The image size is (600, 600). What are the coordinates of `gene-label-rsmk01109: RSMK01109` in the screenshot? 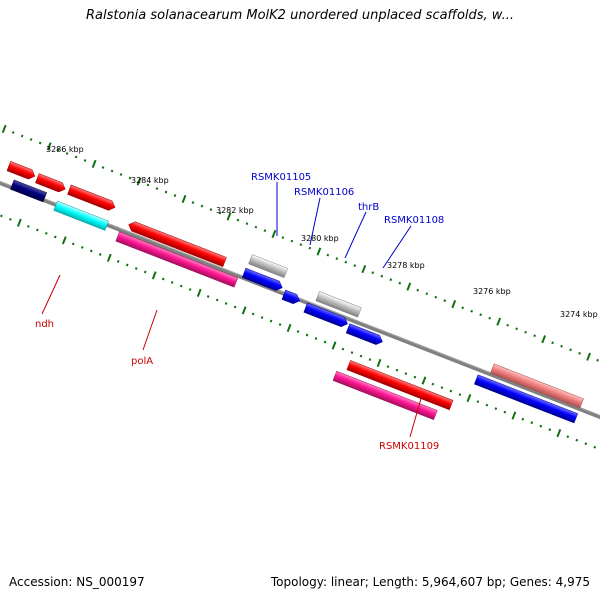 It's located at (409, 446).